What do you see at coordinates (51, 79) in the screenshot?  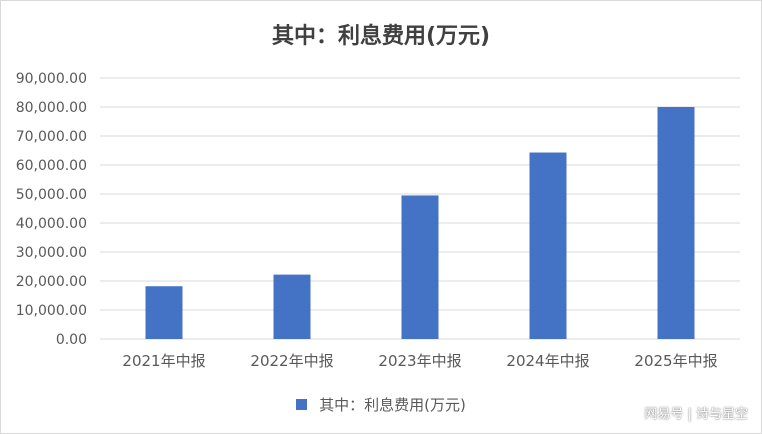 I see `y-tick-label: 90,000.00` at bounding box center [51, 79].